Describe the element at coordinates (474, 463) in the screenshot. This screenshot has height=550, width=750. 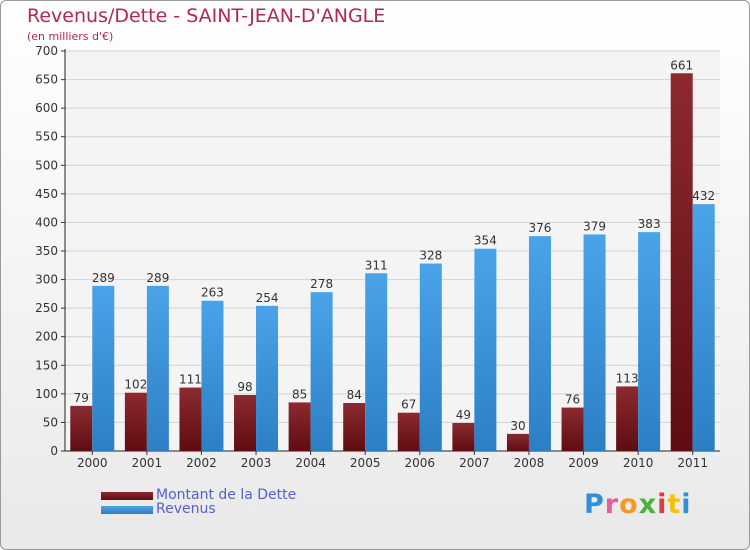
I see `x-tick-label: 2007` at that location.